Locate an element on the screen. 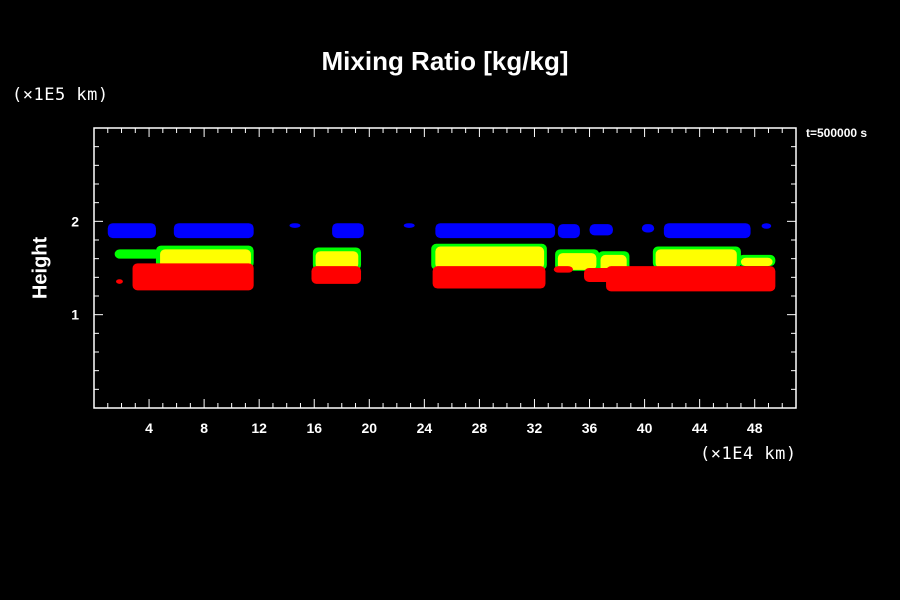 This screenshot has height=600, width=900. y-axis-unit: (×1E5 km) is located at coordinates (60, 95).